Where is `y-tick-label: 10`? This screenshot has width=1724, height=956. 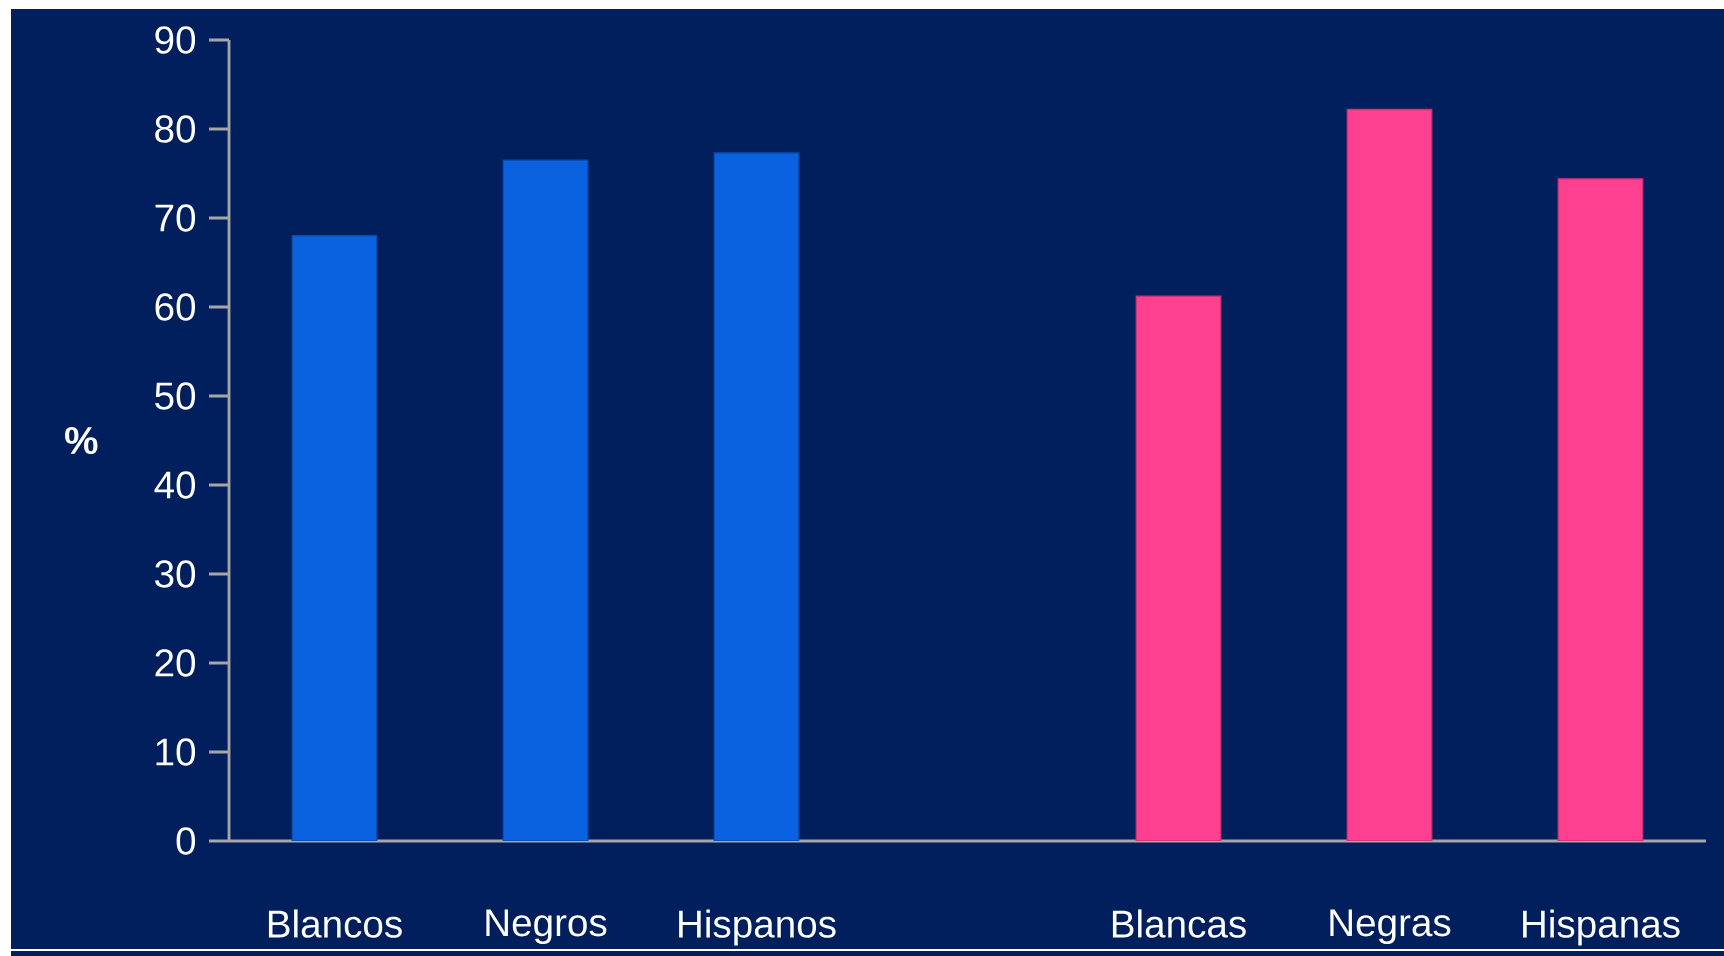
y-tick-label: 10 is located at coordinates (176, 752).